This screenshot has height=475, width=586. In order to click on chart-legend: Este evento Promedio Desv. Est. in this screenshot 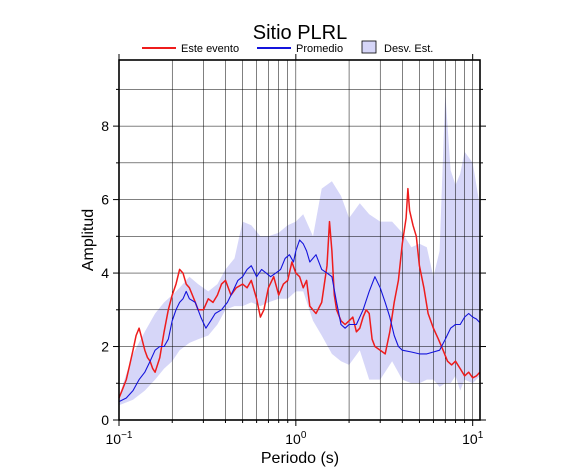, I will do `click(287, 47)`.